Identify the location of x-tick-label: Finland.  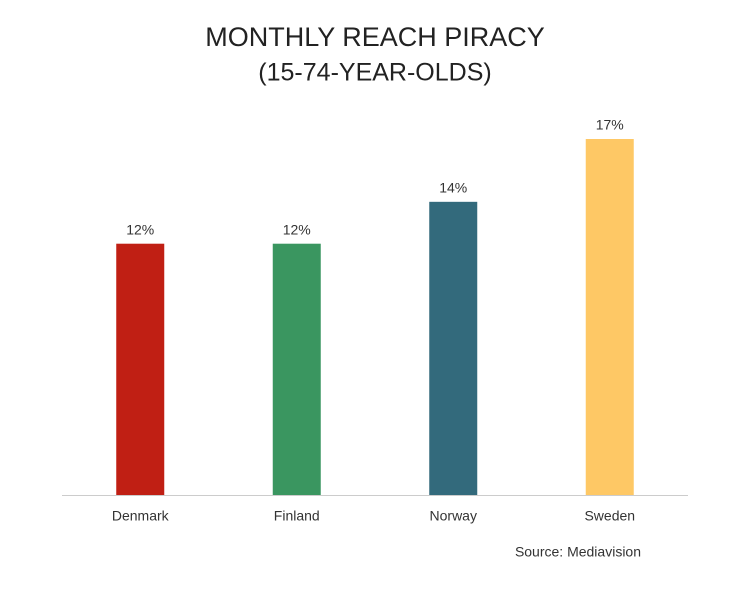
(297, 516).